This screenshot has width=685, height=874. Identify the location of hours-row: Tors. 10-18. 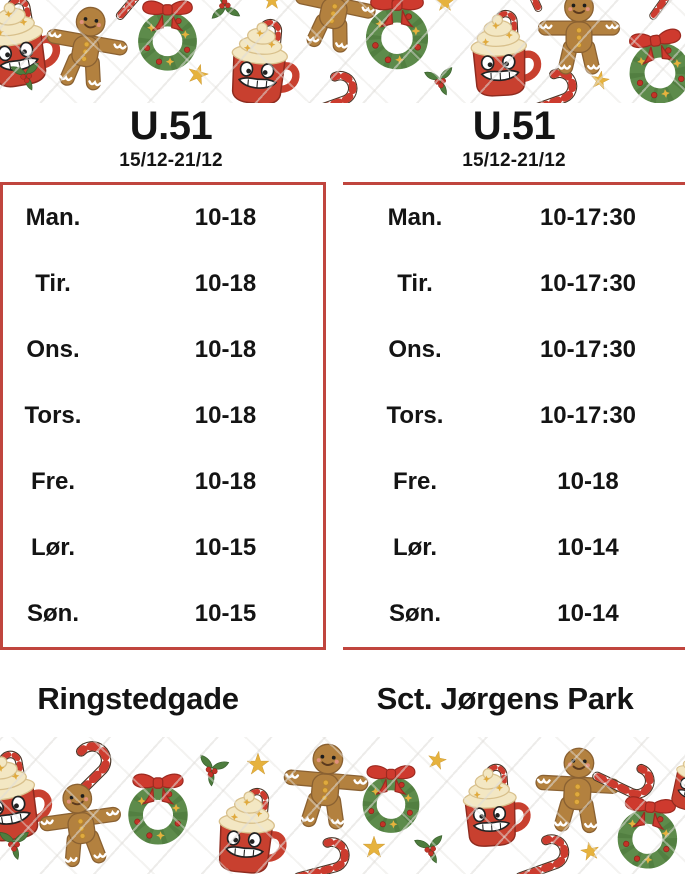
(163, 416).